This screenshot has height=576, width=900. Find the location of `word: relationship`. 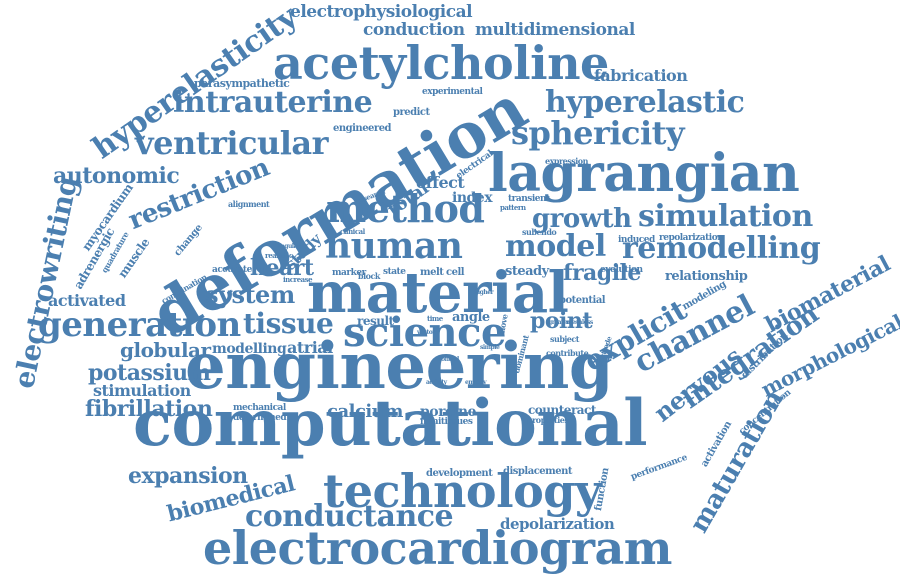

word: relationship is located at coordinates (706, 276).